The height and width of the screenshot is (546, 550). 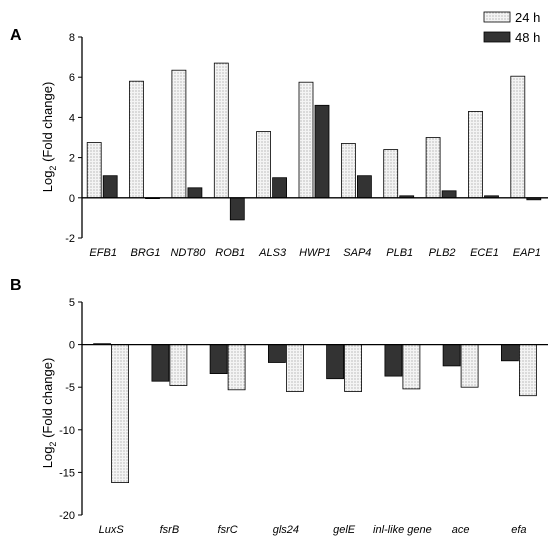 I want to click on bar-fsrb-24h, so click(x=178, y=365).